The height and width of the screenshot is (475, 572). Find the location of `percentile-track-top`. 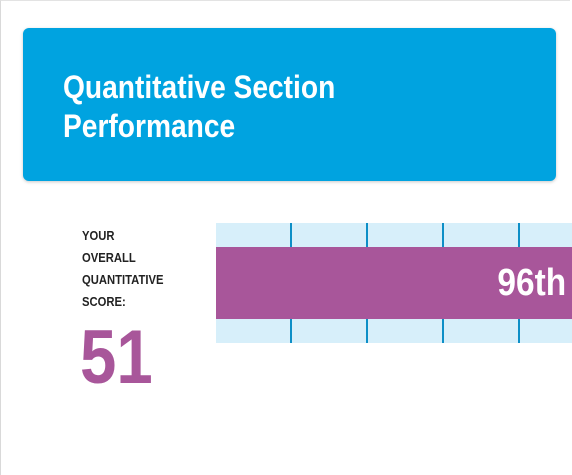

percentile-track-top is located at coordinates (394, 235).